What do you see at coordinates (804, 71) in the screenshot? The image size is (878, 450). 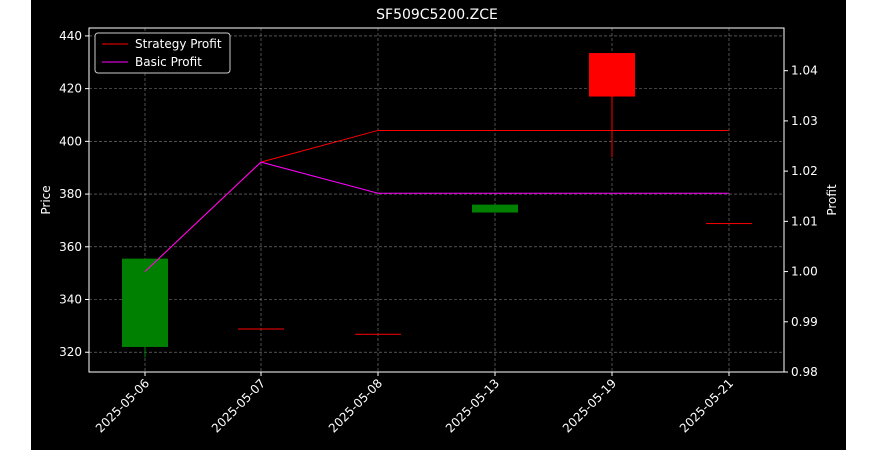 I see `right-tick-label: 1.04` at bounding box center [804, 71].